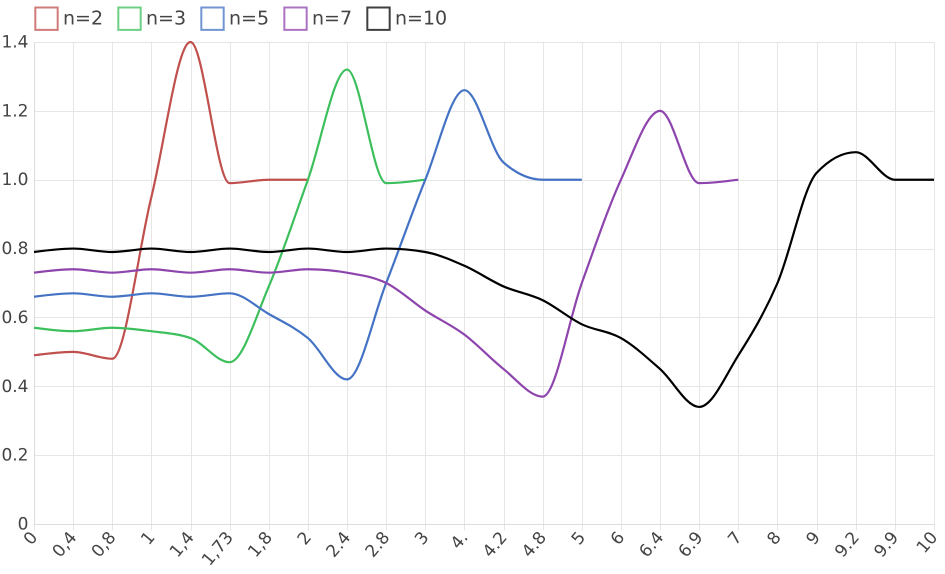  Describe the element at coordinates (652, 545) in the screenshot. I see `x-tick-label: 6.4` at that location.